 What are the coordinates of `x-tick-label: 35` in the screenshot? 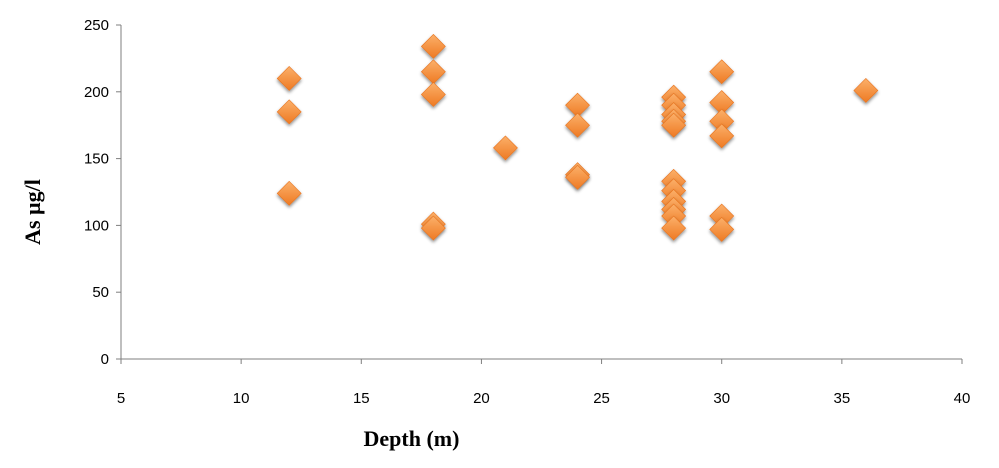 It's located at (842, 398).